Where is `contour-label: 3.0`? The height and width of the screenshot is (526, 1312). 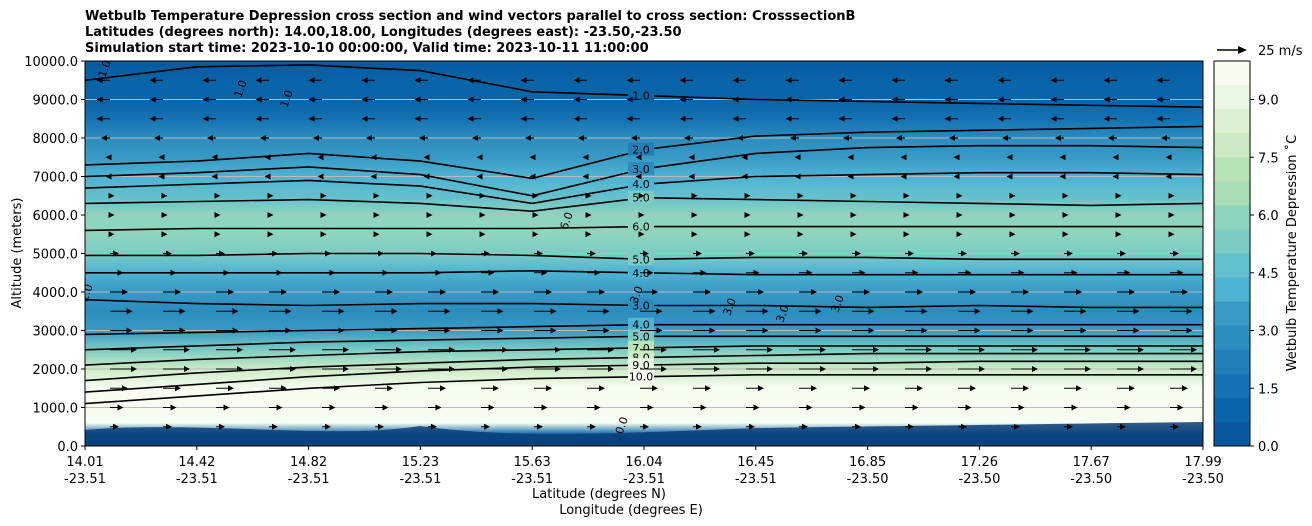
contour-label: 3.0 is located at coordinates (641, 305).